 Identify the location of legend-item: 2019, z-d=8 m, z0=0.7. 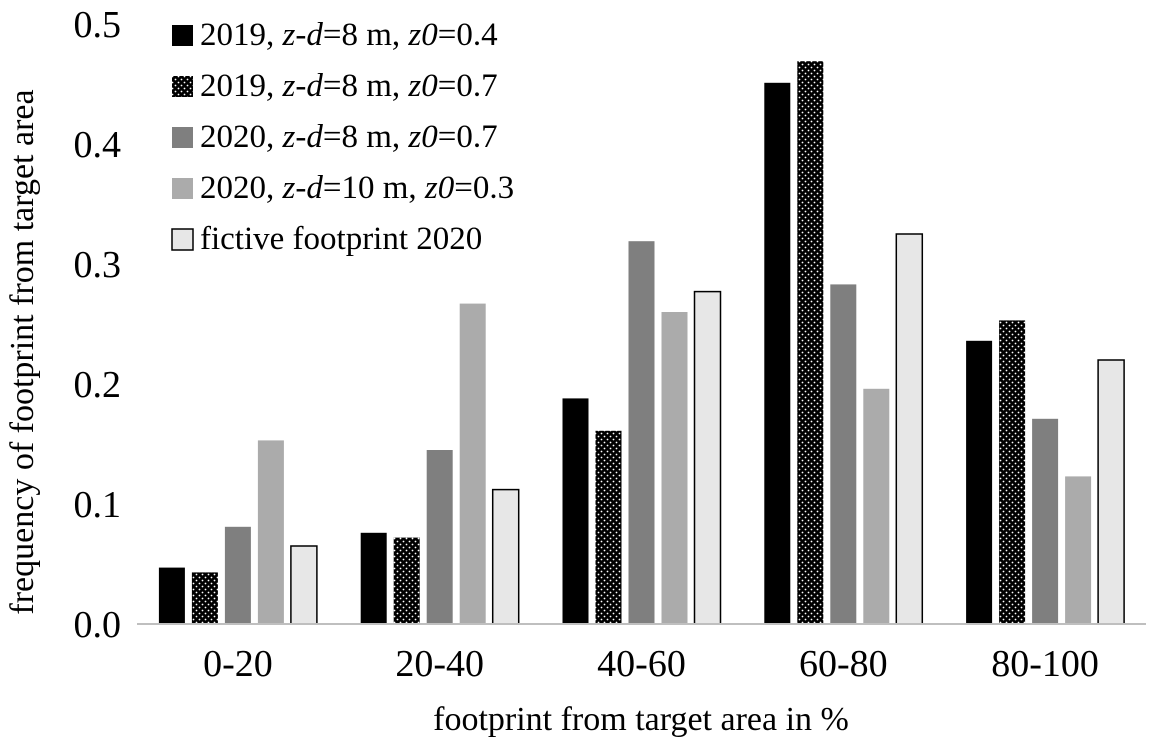
(335, 86).